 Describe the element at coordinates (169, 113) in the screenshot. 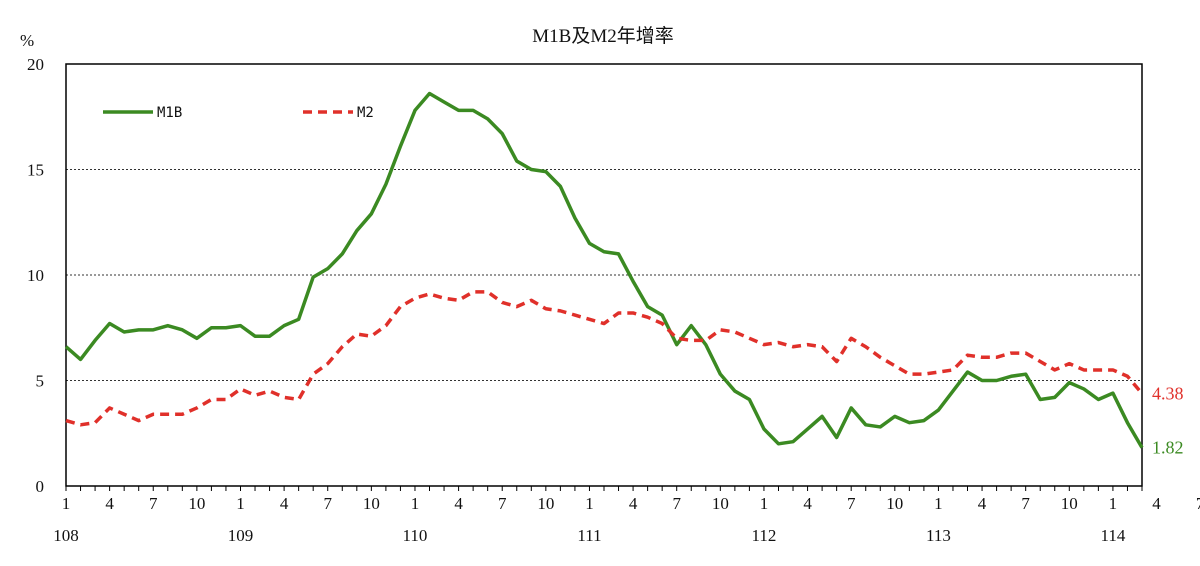

I see `legend-label-m1b: M1B` at that location.